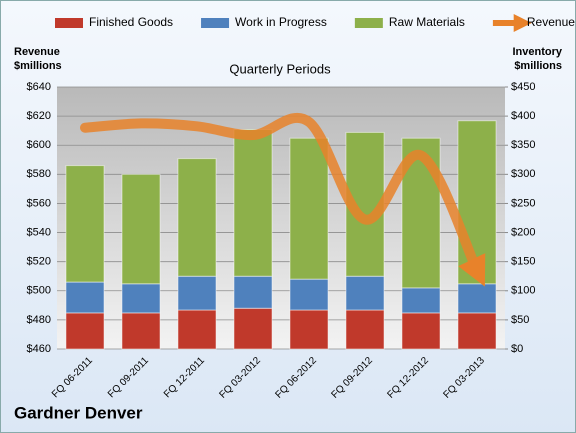 Image resolution: width=576 pixels, height=433 pixels. Describe the element at coordinates (538, 66) in the screenshot. I see `y2-axis-label: $millions` at that location.